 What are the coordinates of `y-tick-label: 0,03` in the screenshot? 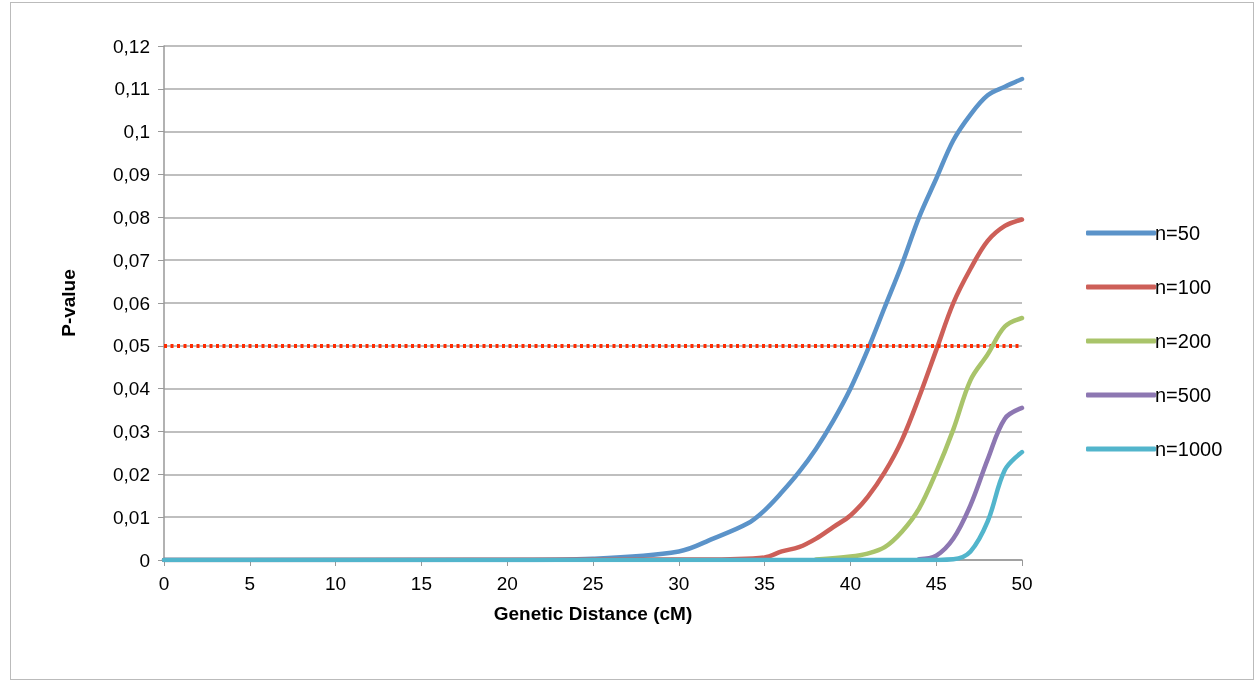 It's located at (131, 431).